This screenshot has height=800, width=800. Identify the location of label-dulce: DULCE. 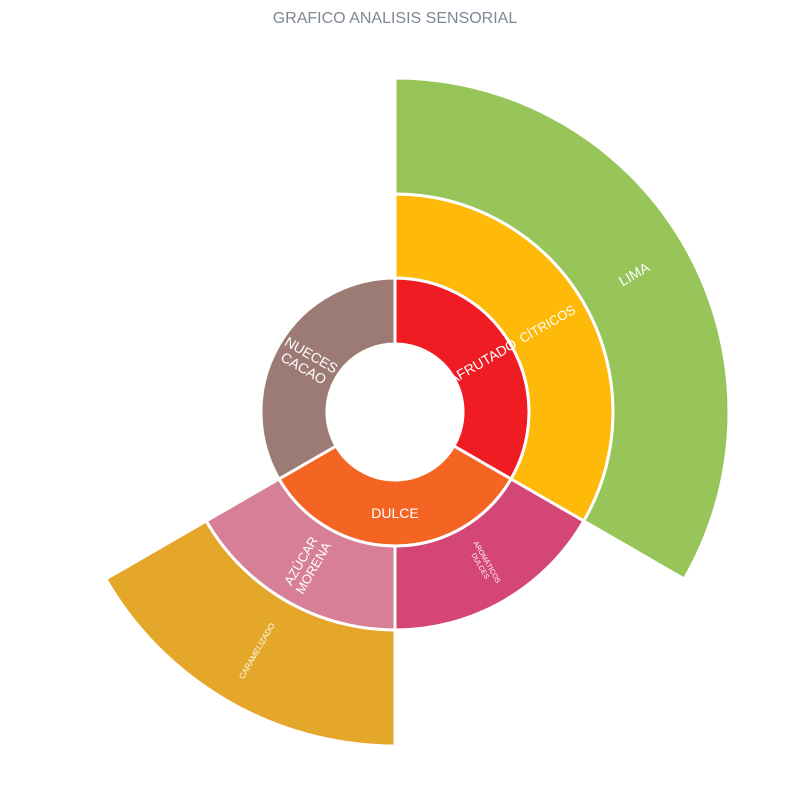
(394, 513).